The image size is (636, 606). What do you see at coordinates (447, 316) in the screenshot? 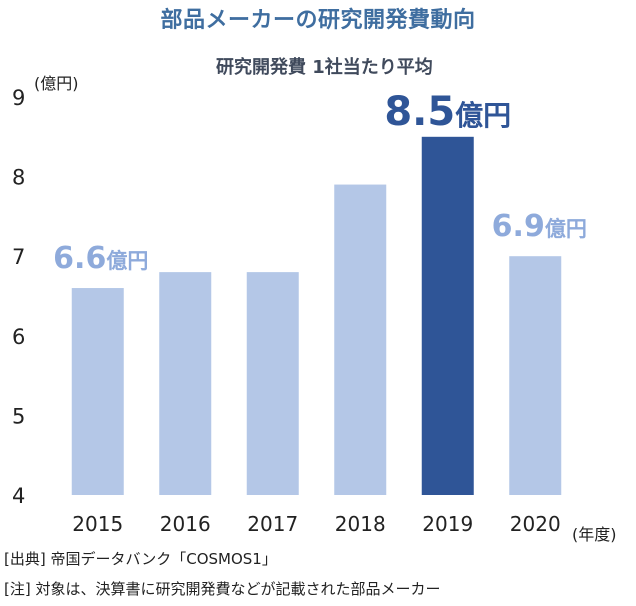
I see `bar-2019` at bounding box center [447, 316].